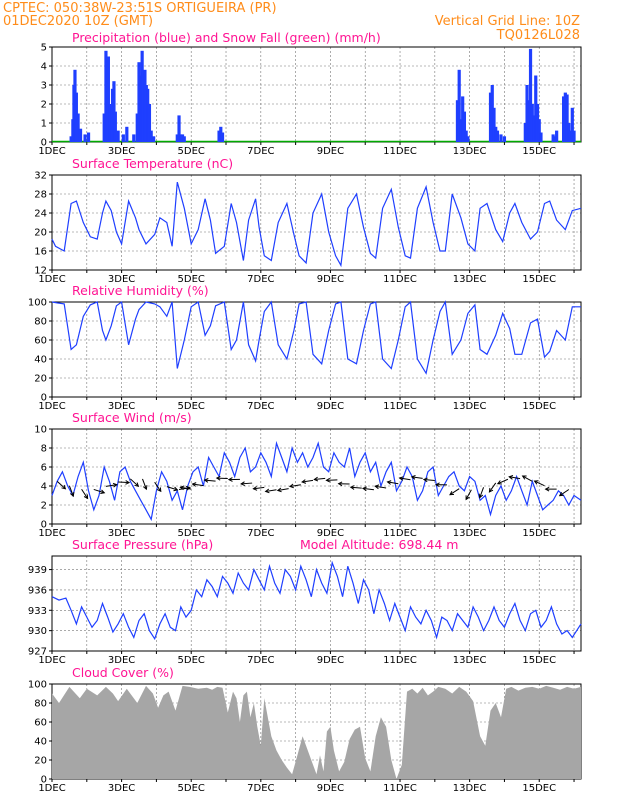  What do you see at coordinates (44, 143) in the screenshot?
I see `y-tick-label: 0` at bounding box center [44, 143].